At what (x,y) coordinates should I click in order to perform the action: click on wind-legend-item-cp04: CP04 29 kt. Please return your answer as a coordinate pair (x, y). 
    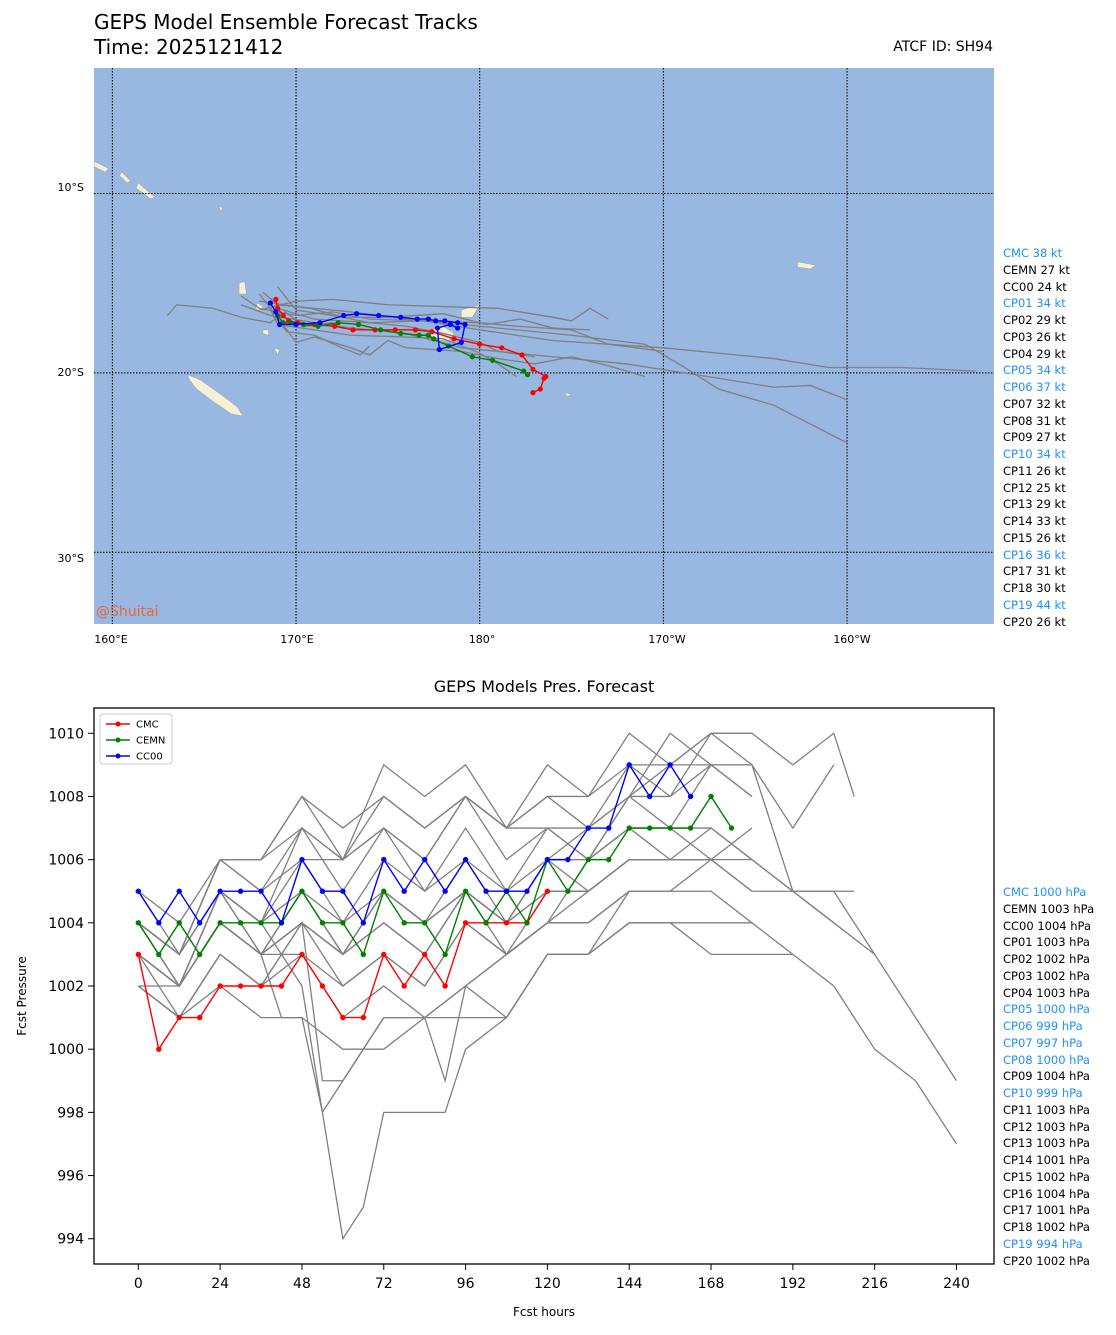
    Looking at the image, I should click on (1034, 353).